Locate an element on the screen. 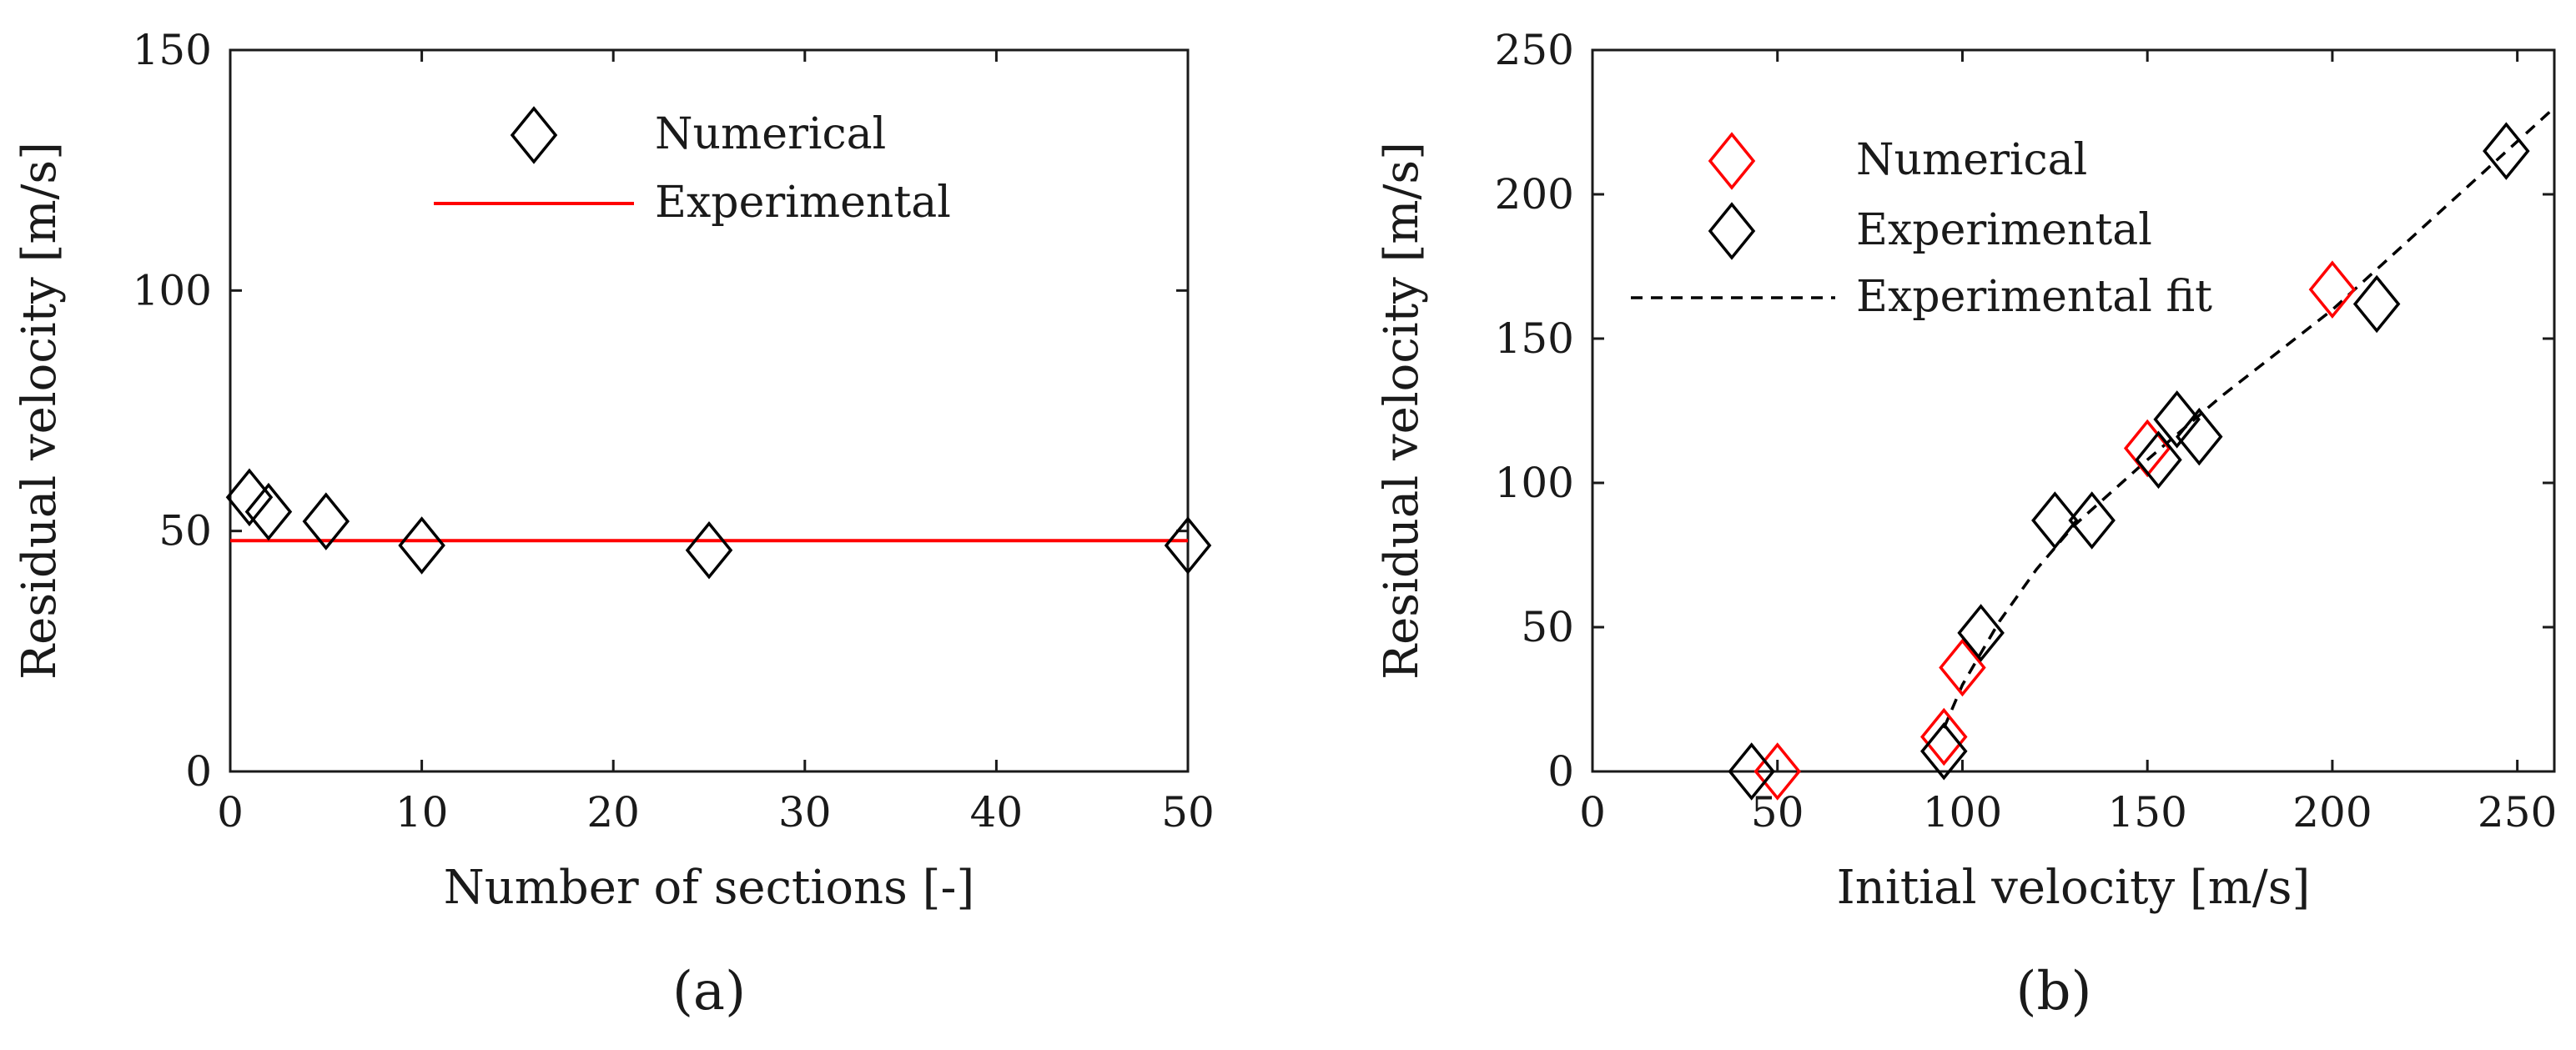 The width and height of the screenshot is (2576, 1050). chart-b-x-axis-label: Initial velocity [m/s] is located at coordinates (2074, 888).